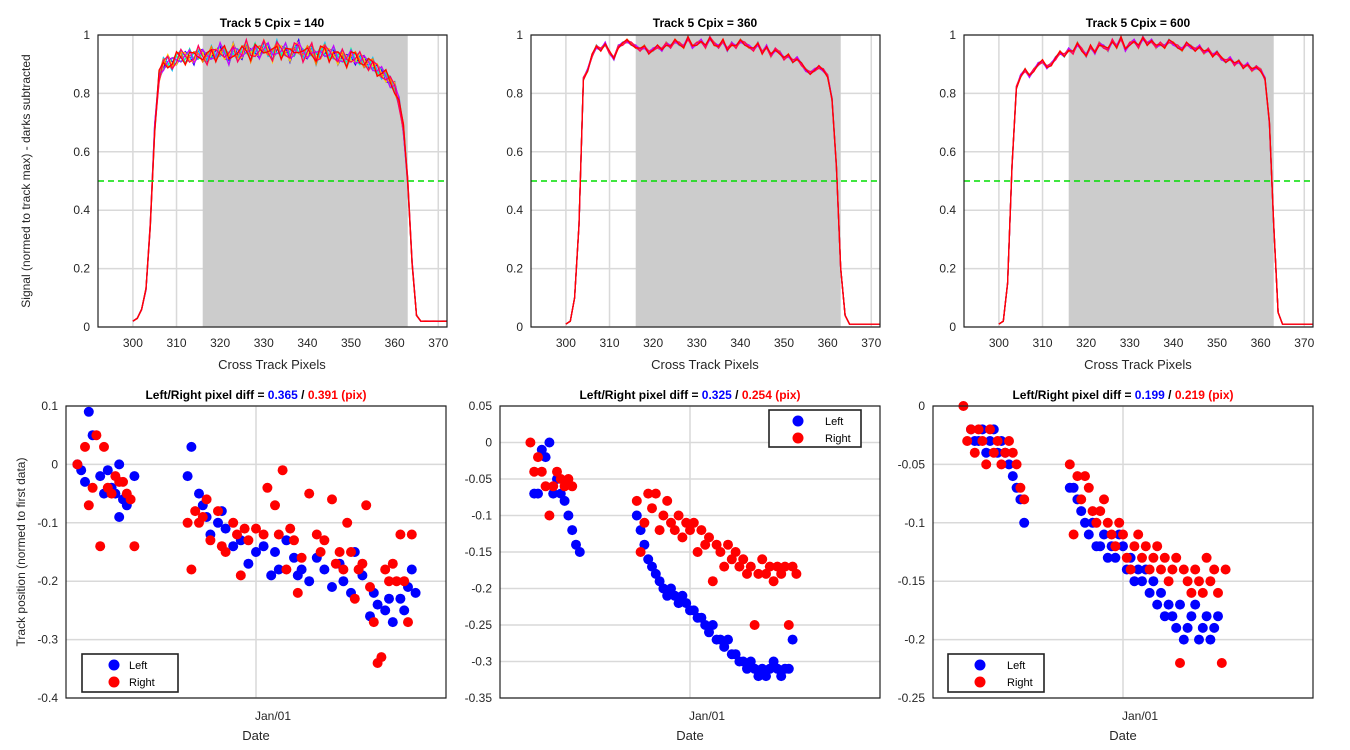 This screenshot has height=750, width=1350. Describe the element at coordinates (834, 422) in the screenshot. I see `legend-left-label: Left` at that location.